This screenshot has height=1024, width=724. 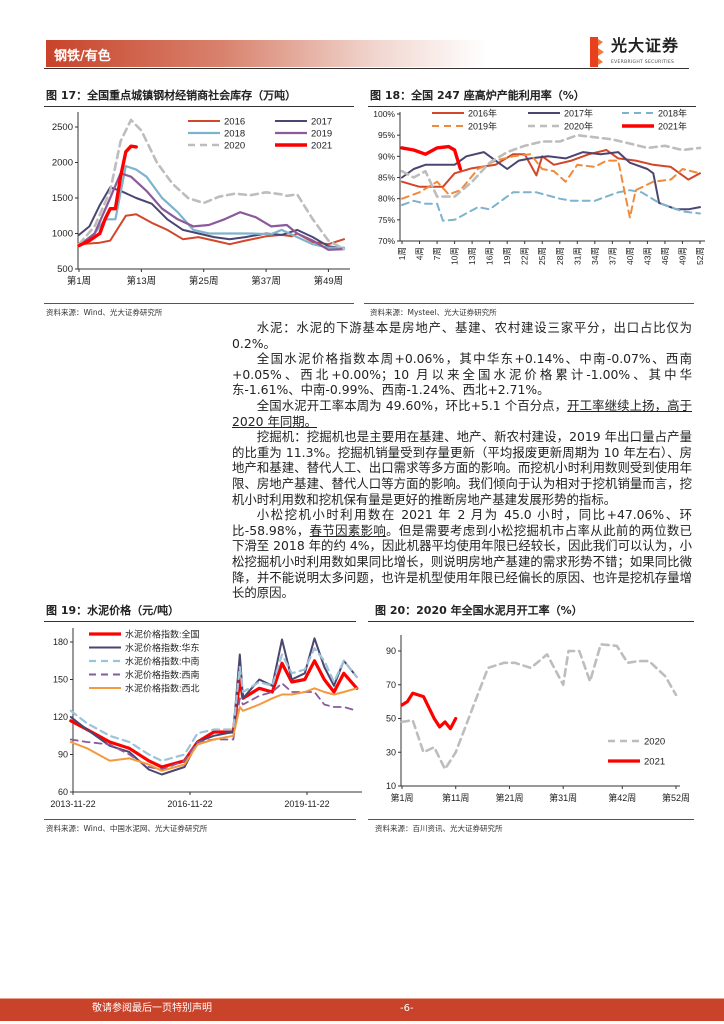 What do you see at coordinates (431, 157) in the screenshot?
I see `fig18-series-2021年` at bounding box center [431, 157].